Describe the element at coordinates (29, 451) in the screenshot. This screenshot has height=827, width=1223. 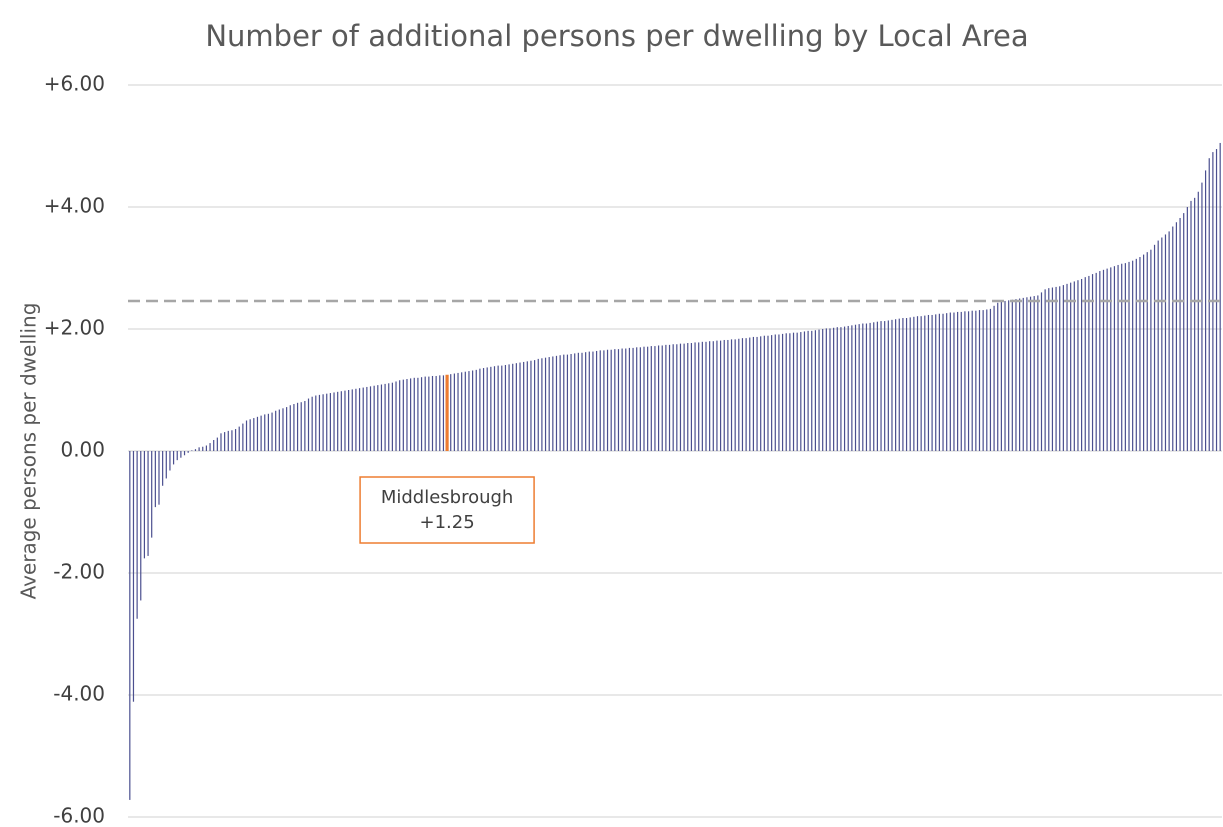
I see `y-axis-label: Average persons per dwelling` at that location.